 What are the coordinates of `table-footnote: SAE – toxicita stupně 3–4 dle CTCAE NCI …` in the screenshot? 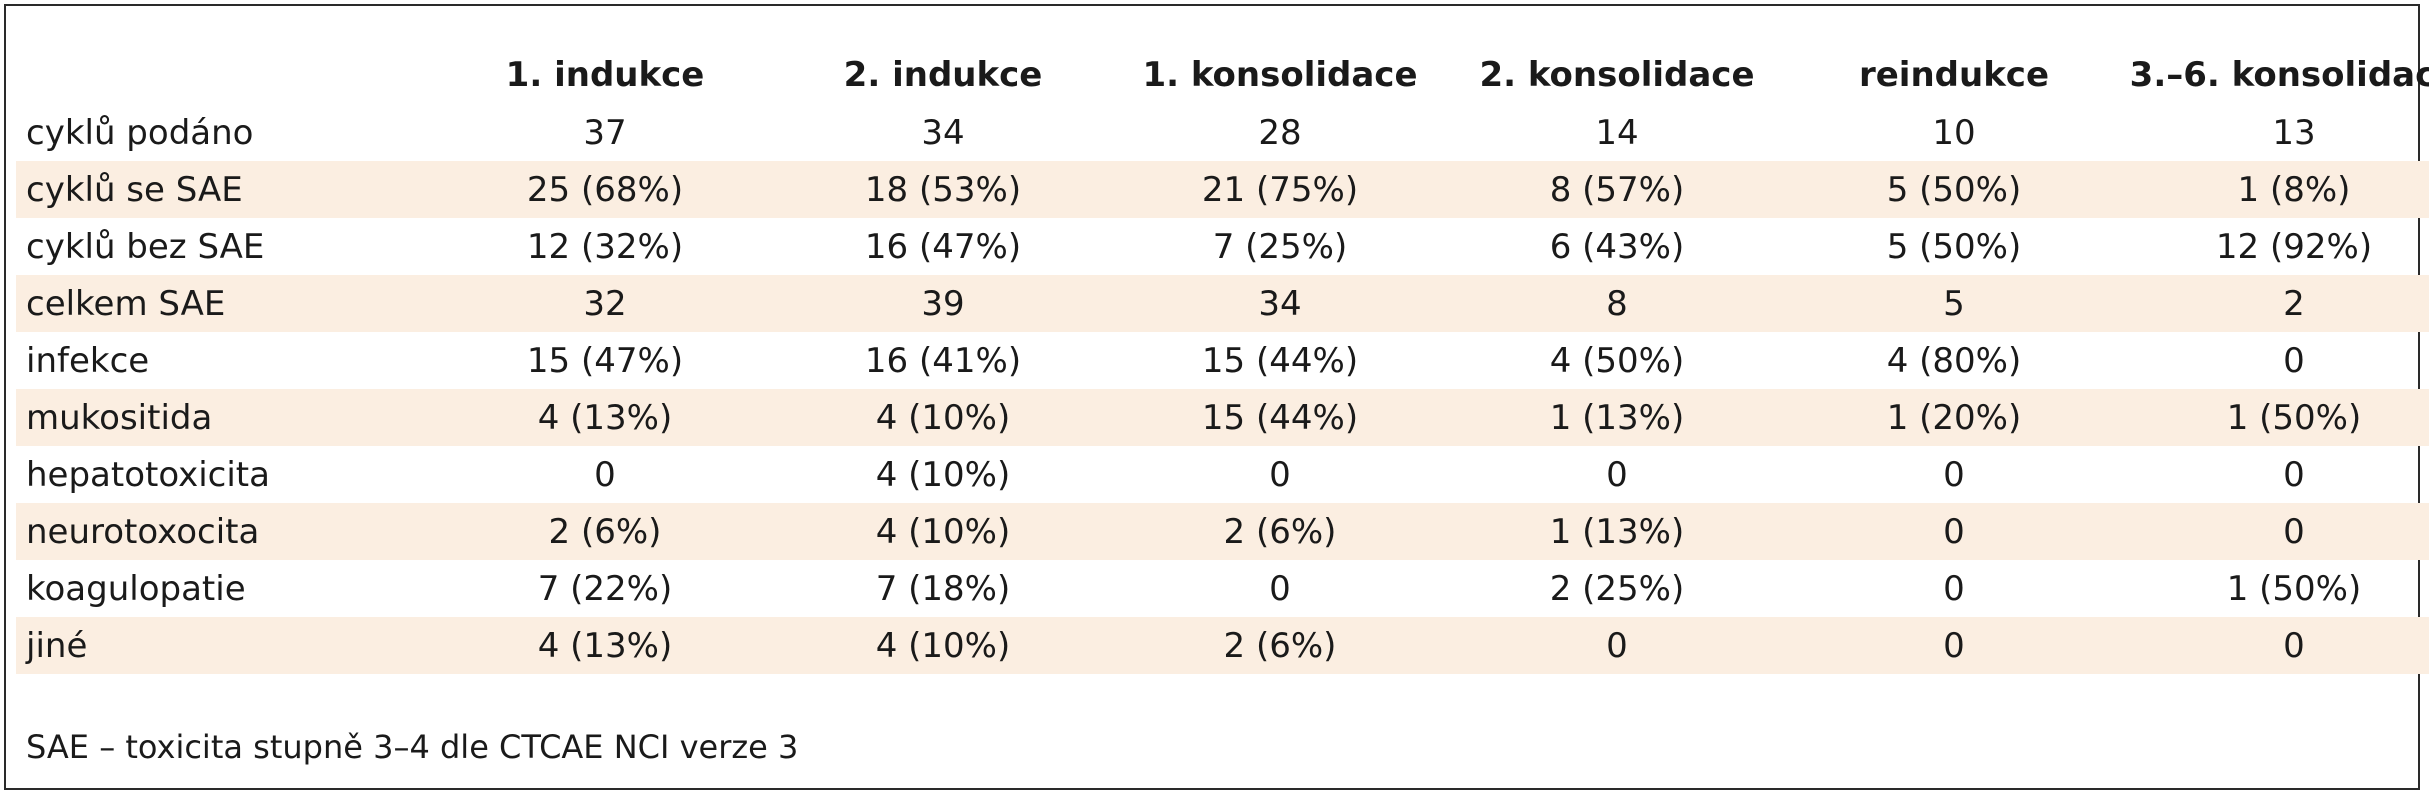 It's located at (412, 747).